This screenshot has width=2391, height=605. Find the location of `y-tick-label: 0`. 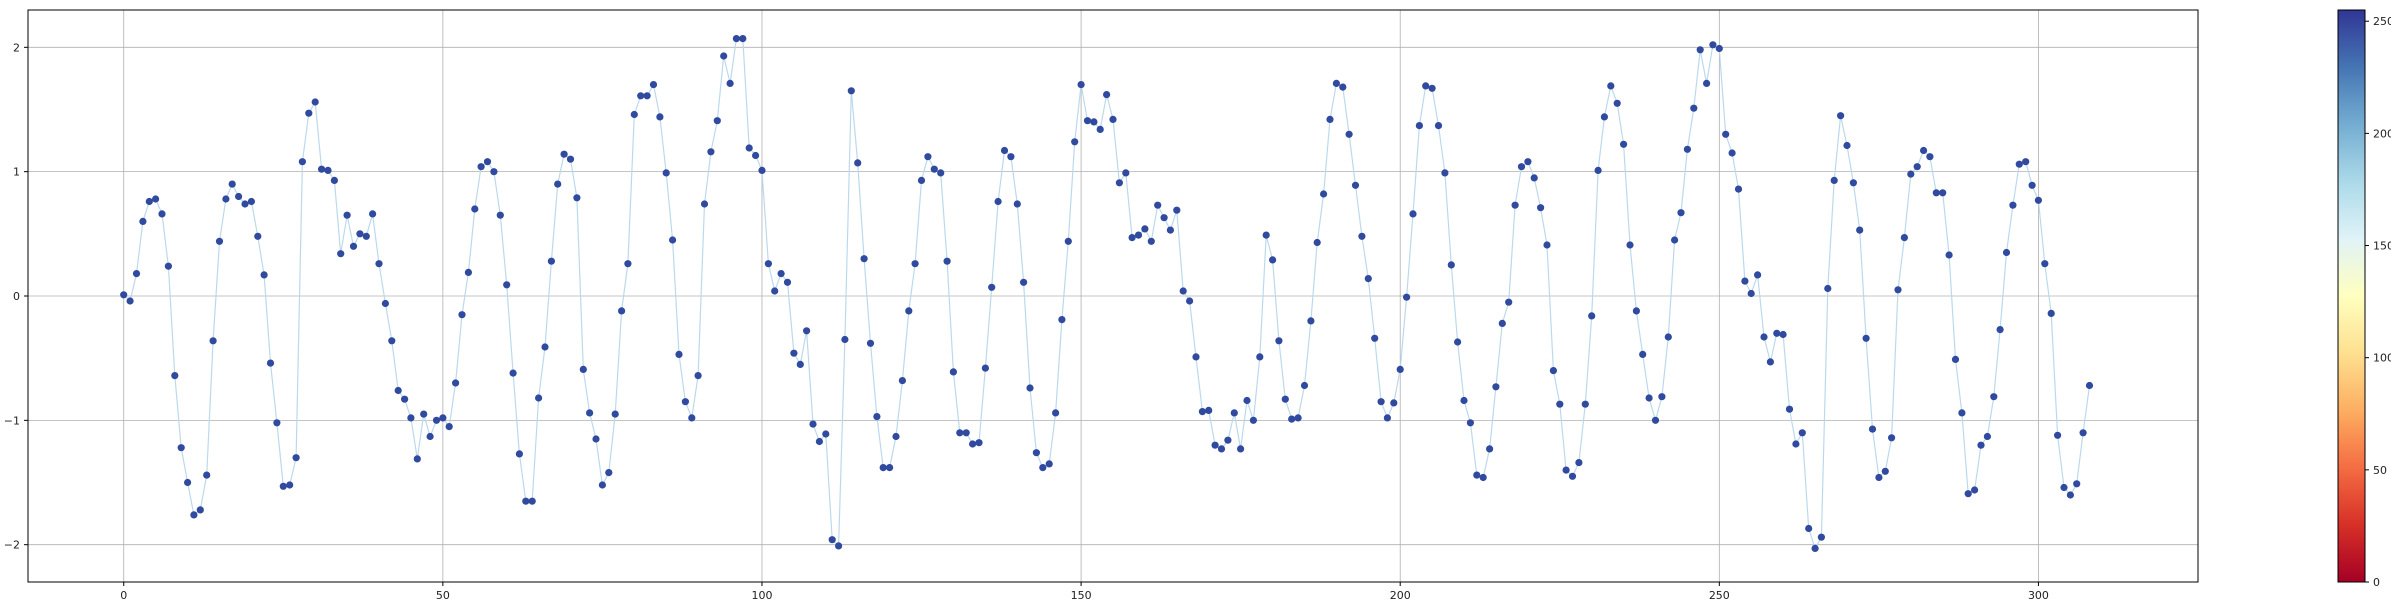

y-tick-label: 0 is located at coordinates (16, 296).